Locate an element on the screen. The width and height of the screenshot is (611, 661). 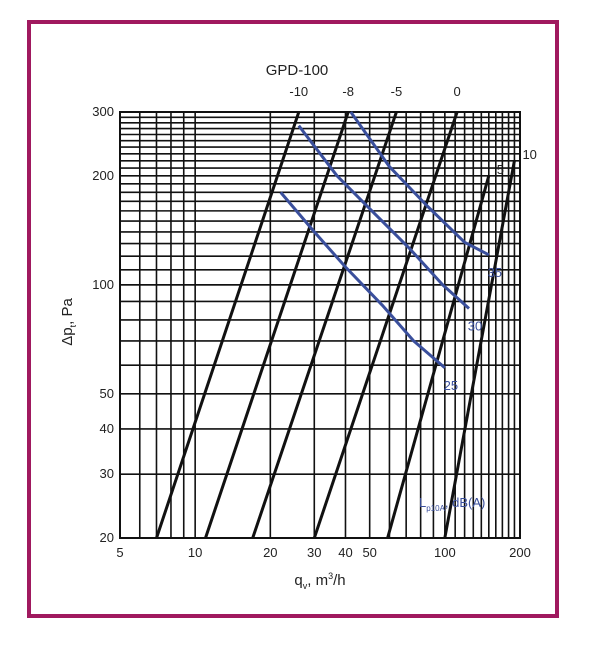
y-label-unit: , Pa is located at coordinates (67, 311).